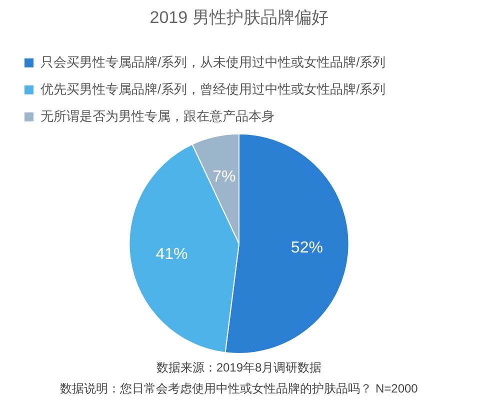 The image size is (478, 408). What do you see at coordinates (239, 388) in the screenshot?
I see `text: 数据说明：您日常会考虑使用中性或女性品牌的护肤品吗？ N=2000` at bounding box center [239, 388].